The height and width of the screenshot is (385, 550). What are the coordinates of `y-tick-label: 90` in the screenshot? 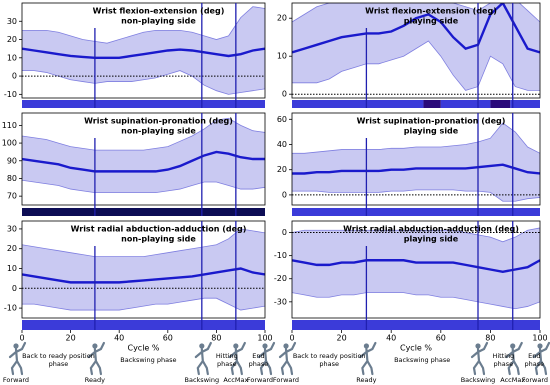 It's located at (12, 160).